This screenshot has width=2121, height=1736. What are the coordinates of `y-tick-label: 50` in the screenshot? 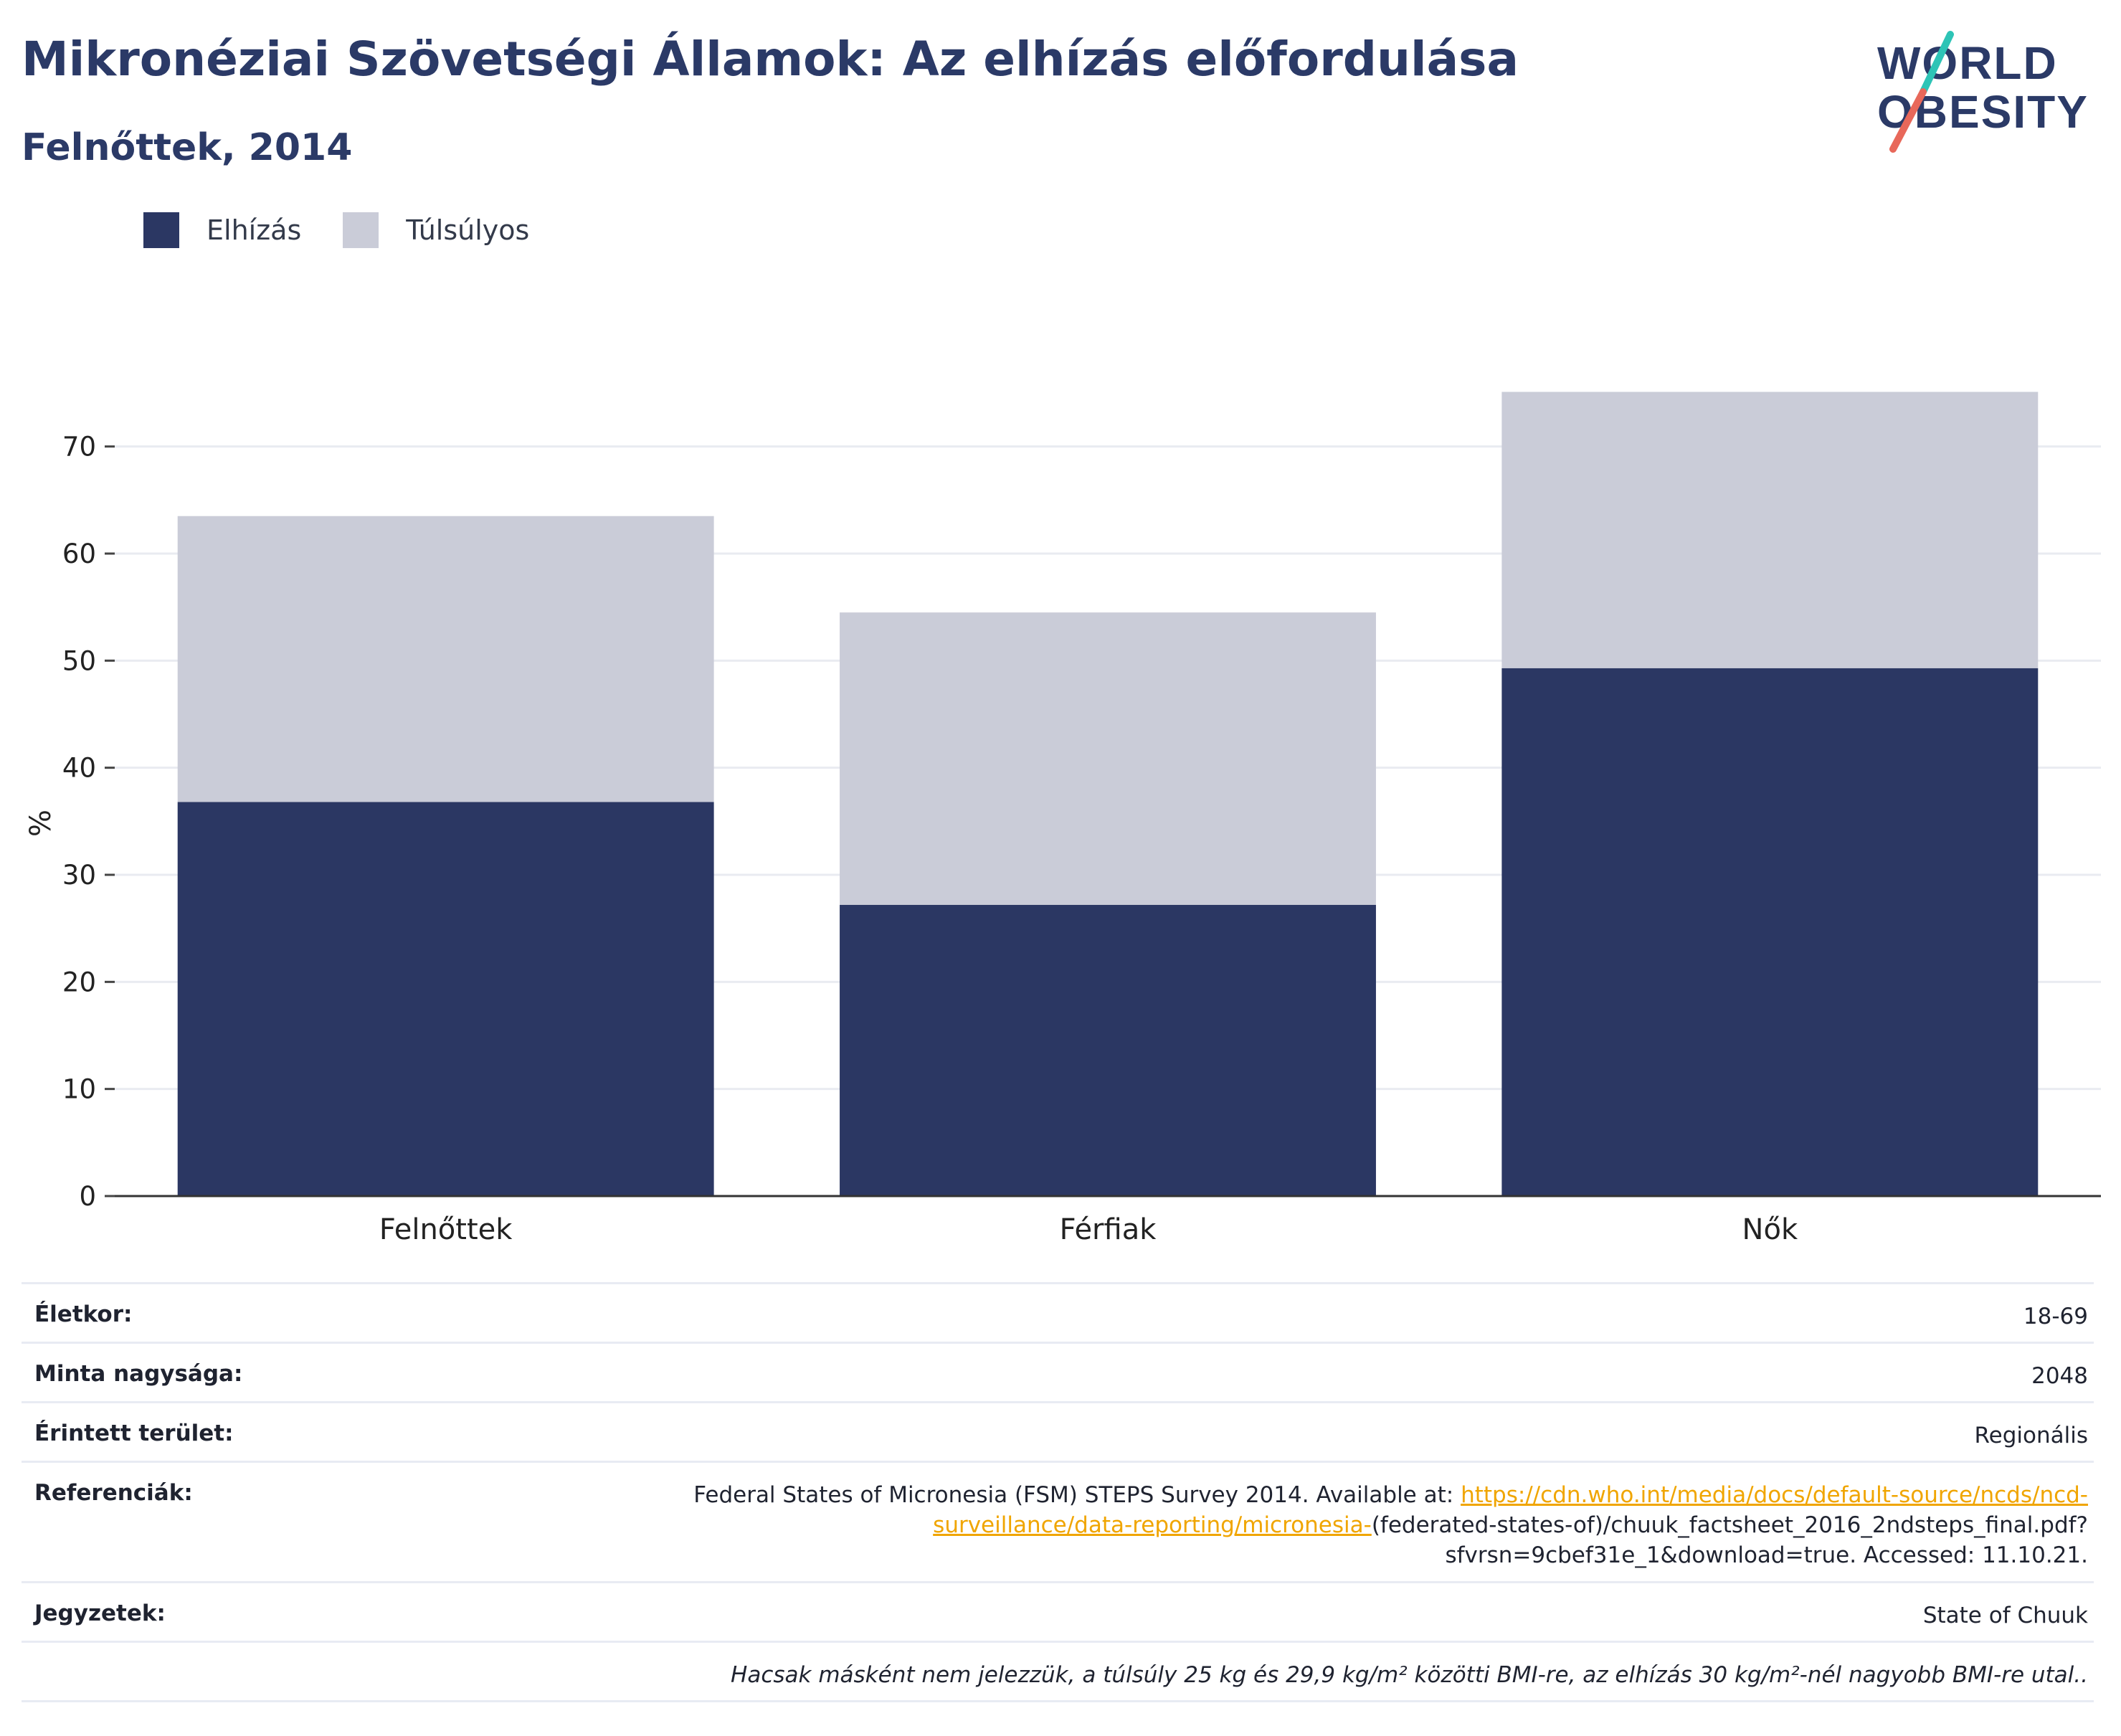 It's located at (79, 661).